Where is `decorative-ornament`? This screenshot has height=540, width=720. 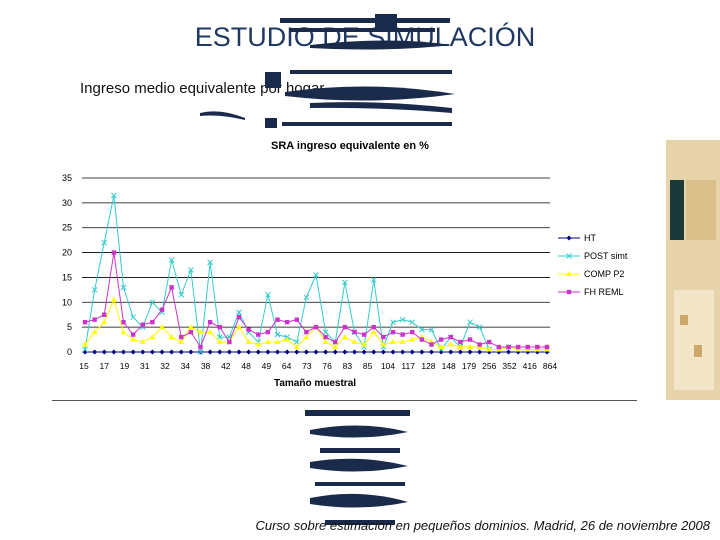 decorative-ornament is located at coordinates (327, 71).